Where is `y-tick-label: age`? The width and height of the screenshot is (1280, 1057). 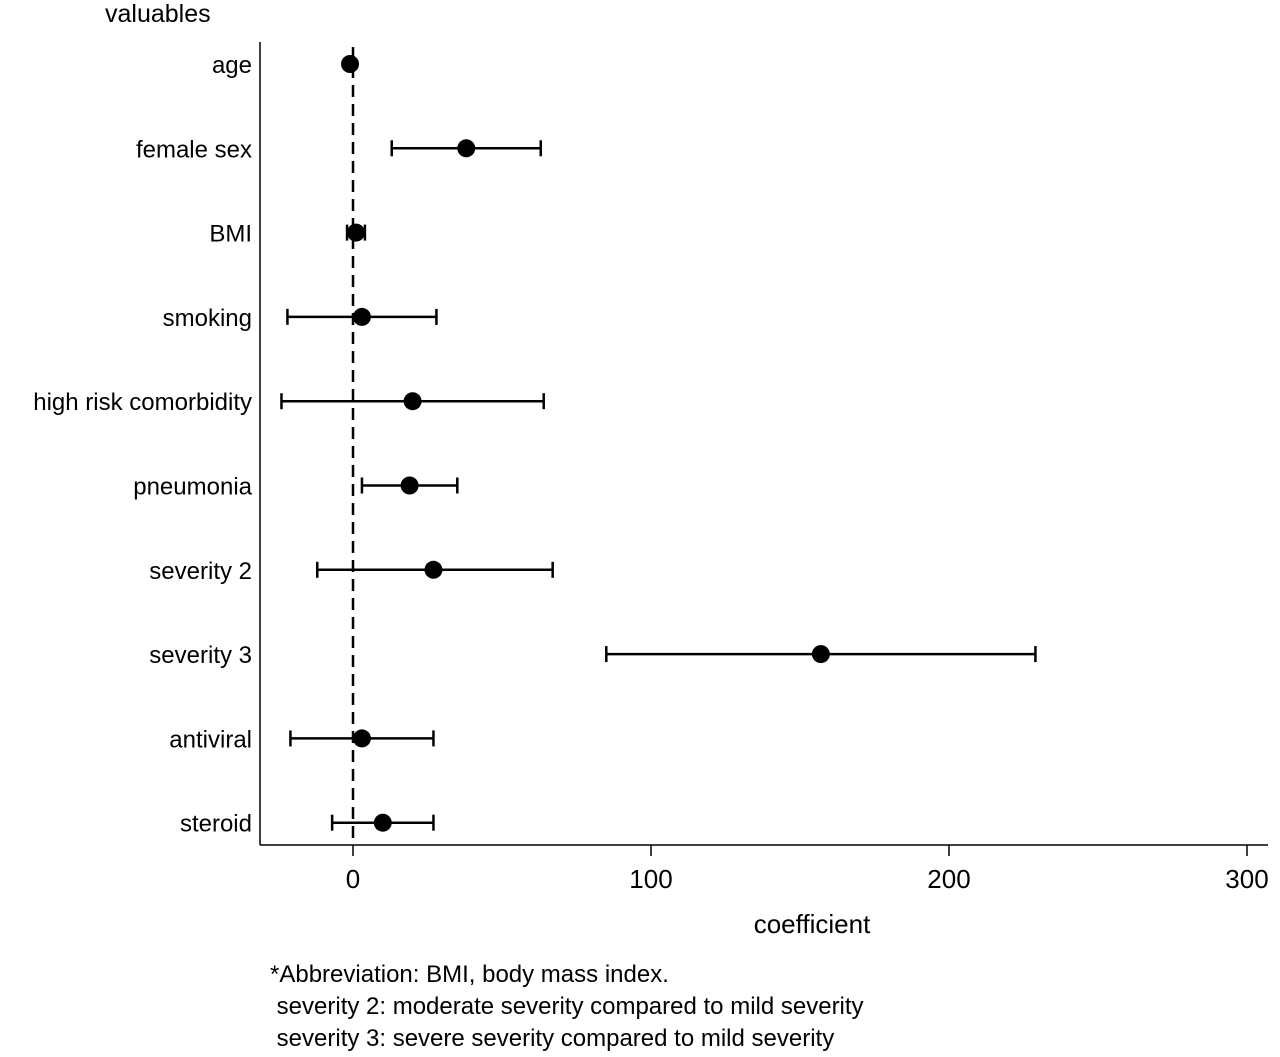
y-tick-label: age is located at coordinates (232, 65).